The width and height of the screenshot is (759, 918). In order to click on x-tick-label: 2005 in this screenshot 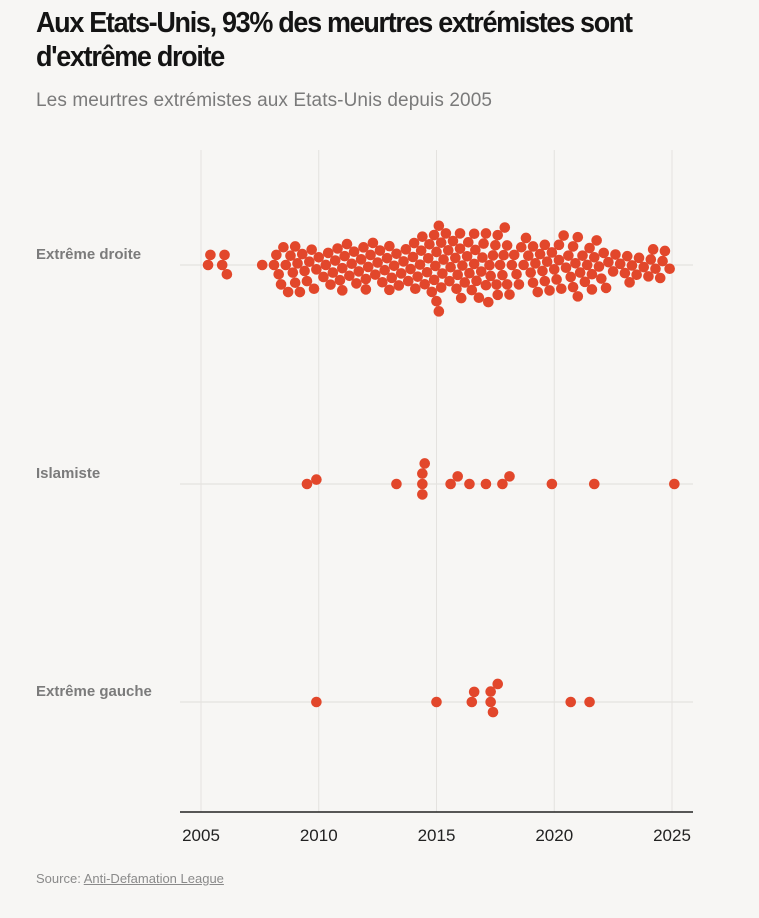, I will do `click(201, 835)`.